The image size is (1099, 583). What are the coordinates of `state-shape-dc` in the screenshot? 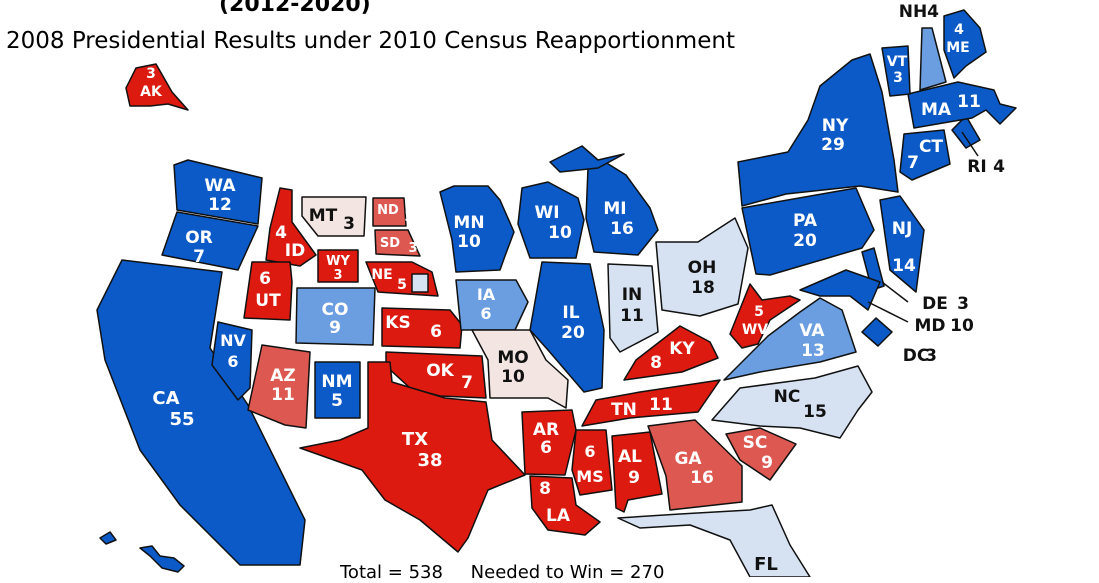 It's located at (877, 332).